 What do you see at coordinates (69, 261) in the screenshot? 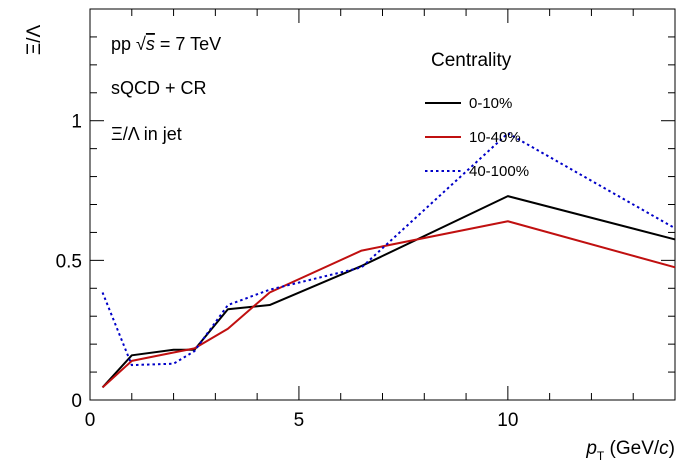
I see `y-tick-label: 0.5` at bounding box center [69, 261].